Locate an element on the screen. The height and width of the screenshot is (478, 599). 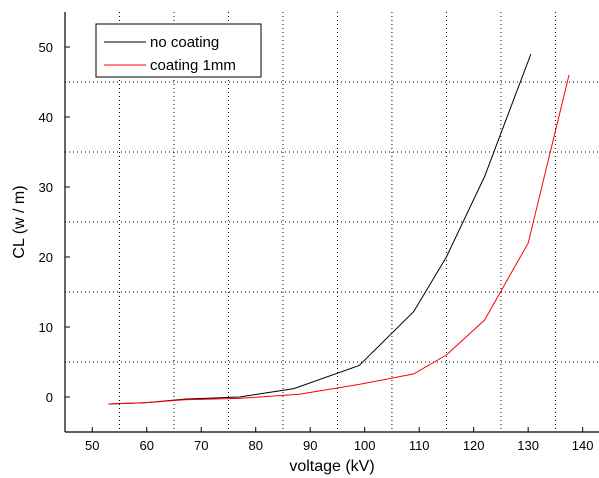
legend-box is located at coordinates (178, 50).